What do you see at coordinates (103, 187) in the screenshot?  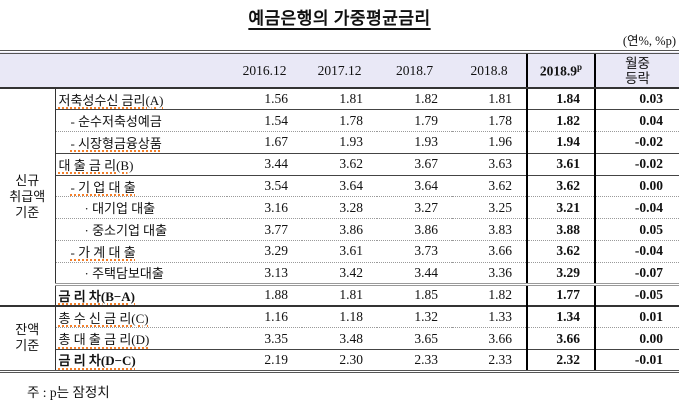 I see `row-label-text: - 기 업 대 출` at bounding box center [103, 187].